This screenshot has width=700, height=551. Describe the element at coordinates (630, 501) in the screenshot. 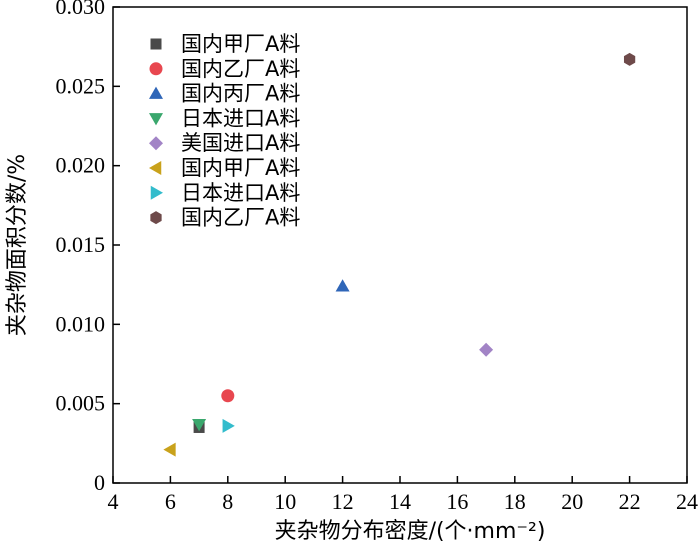

I see `x-tick-label: 22` at that location.